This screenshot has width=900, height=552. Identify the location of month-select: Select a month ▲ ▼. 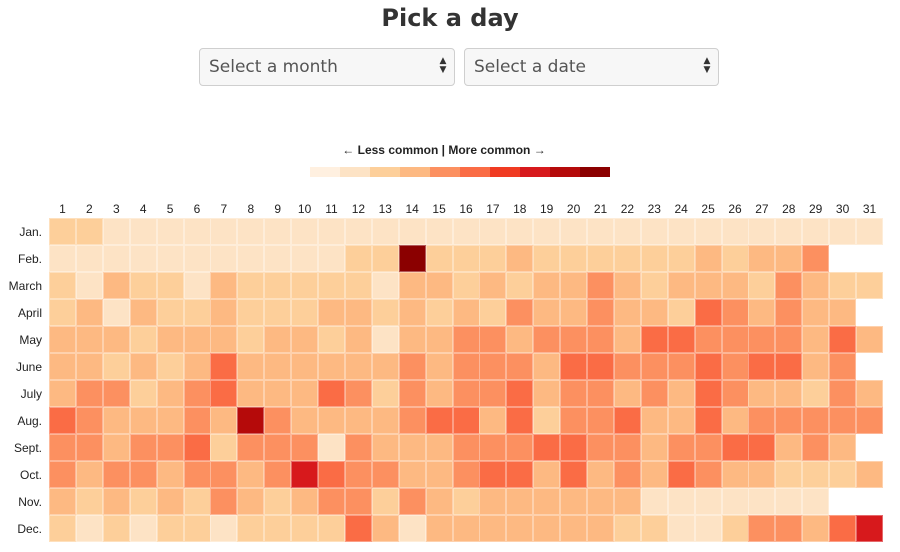
(327, 67).